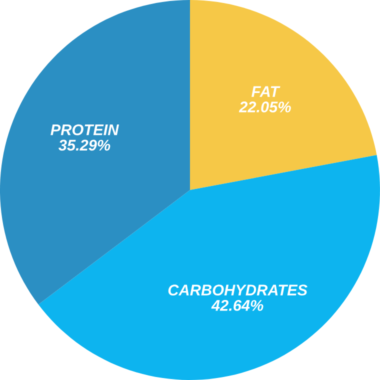 This screenshot has height=380, width=380. Describe the element at coordinates (264, 107) in the screenshot. I see `data-label: 22.05%` at that location.